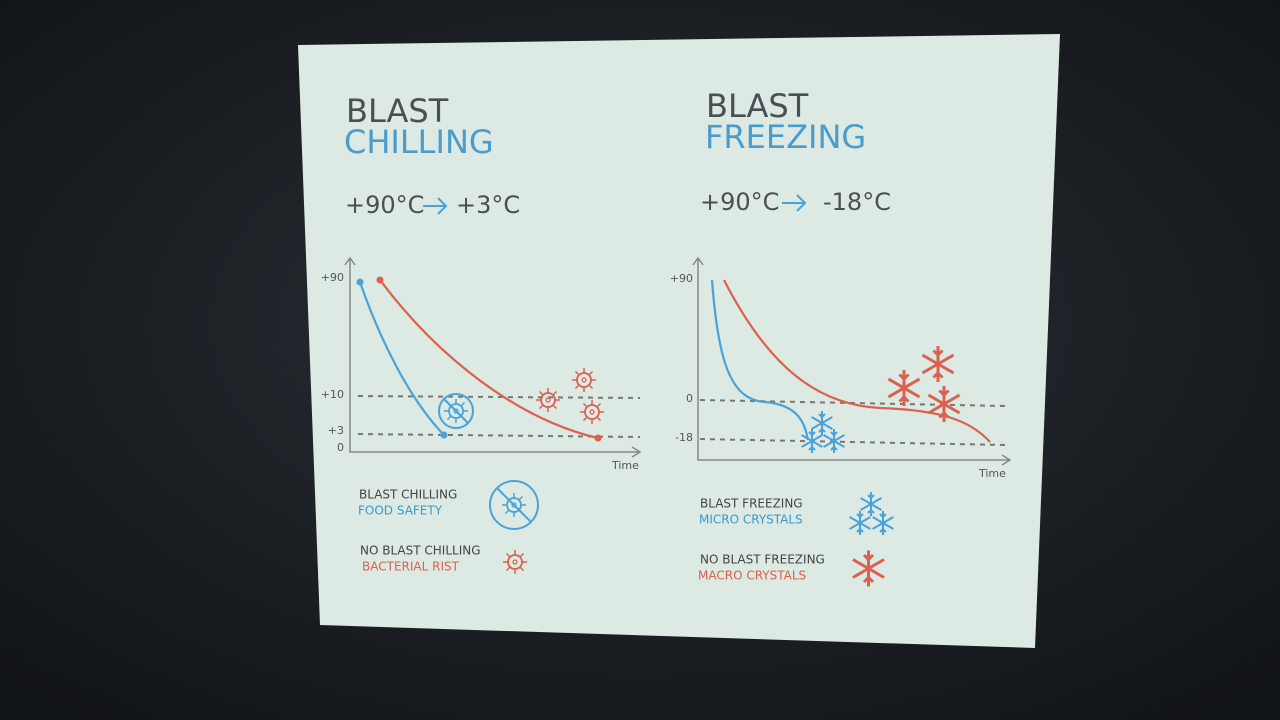 The width and height of the screenshot is (1280, 720). I want to click on legend-sublabel: BACTERIAL RIST, so click(411, 567).